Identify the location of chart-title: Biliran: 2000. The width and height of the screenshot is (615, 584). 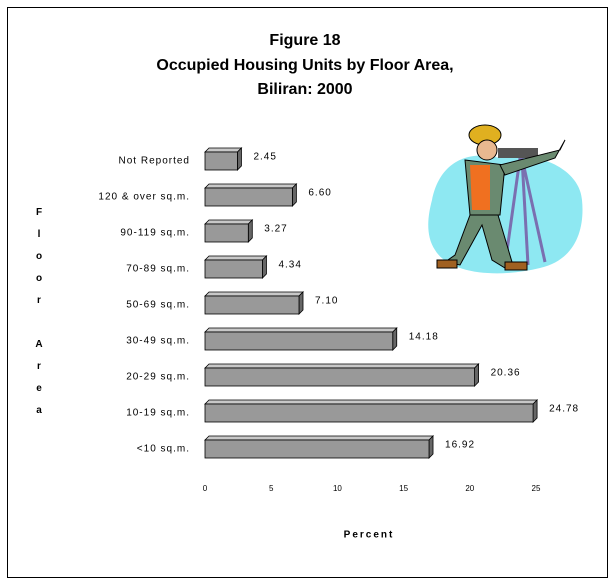
(304, 89).